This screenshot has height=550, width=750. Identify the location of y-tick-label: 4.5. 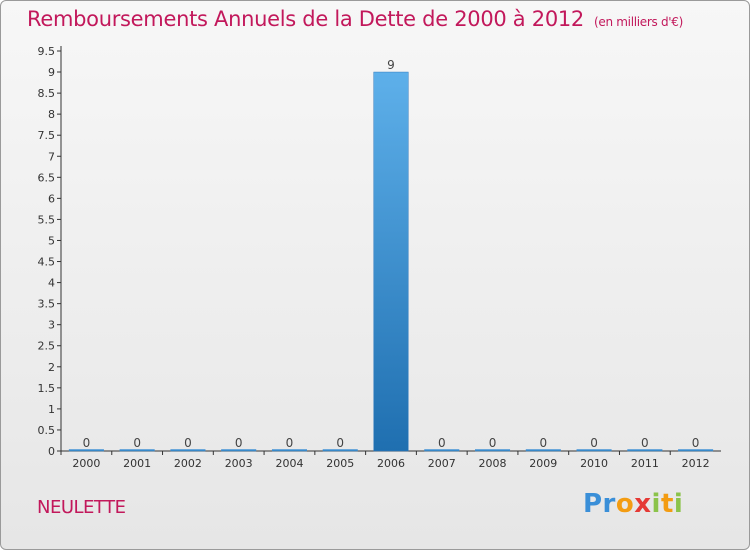
(47, 262).